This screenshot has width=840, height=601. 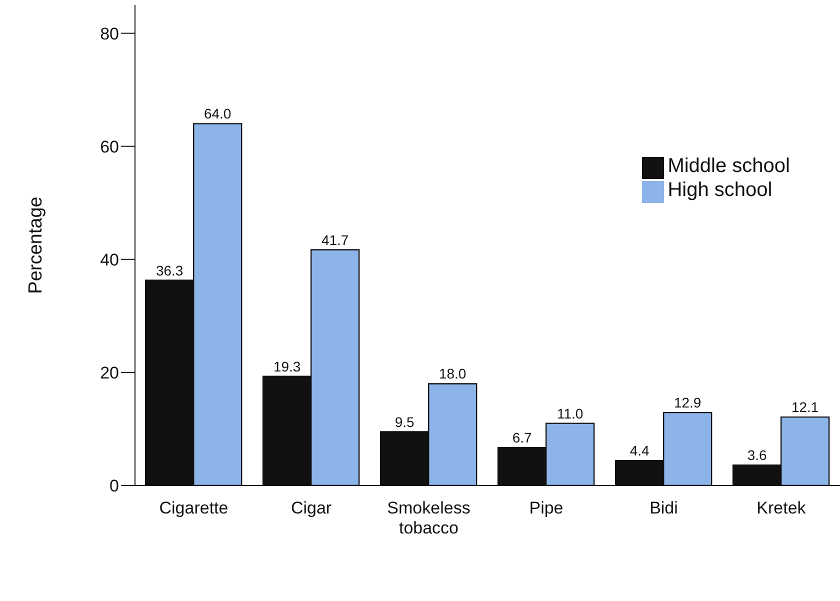 What do you see at coordinates (109, 260) in the screenshot?
I see `y-tick-label: 40` at bounding box center [109, 260].